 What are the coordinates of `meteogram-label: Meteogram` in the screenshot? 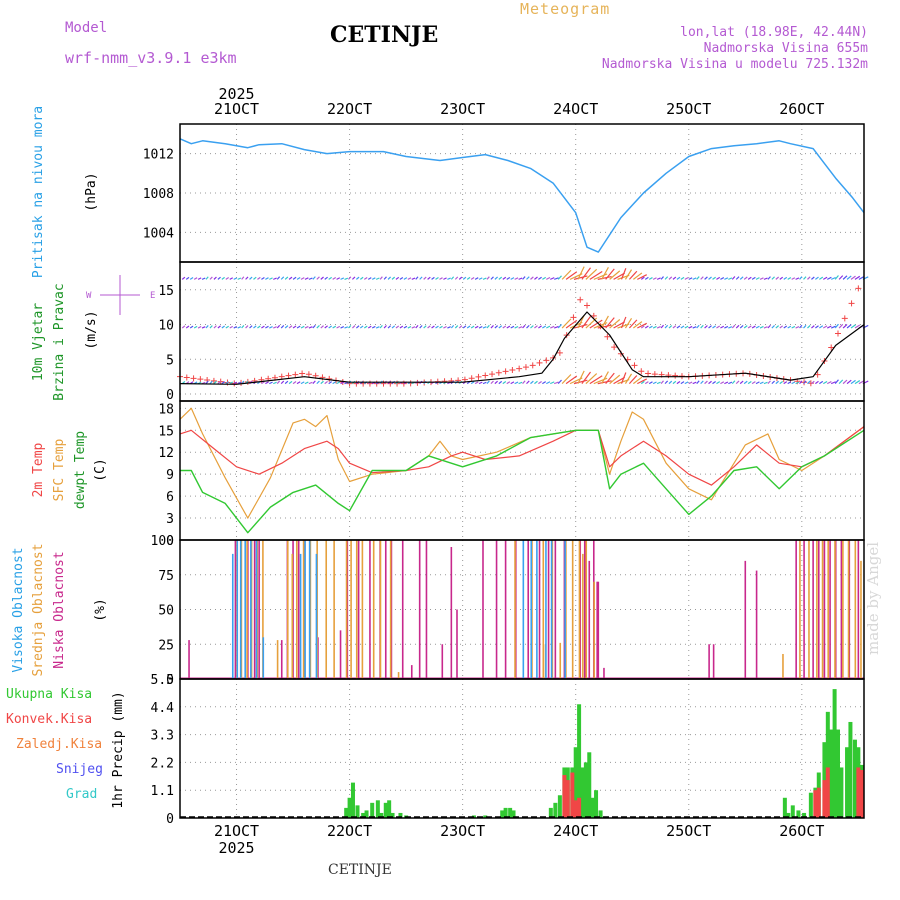 It's located at (565, 9).